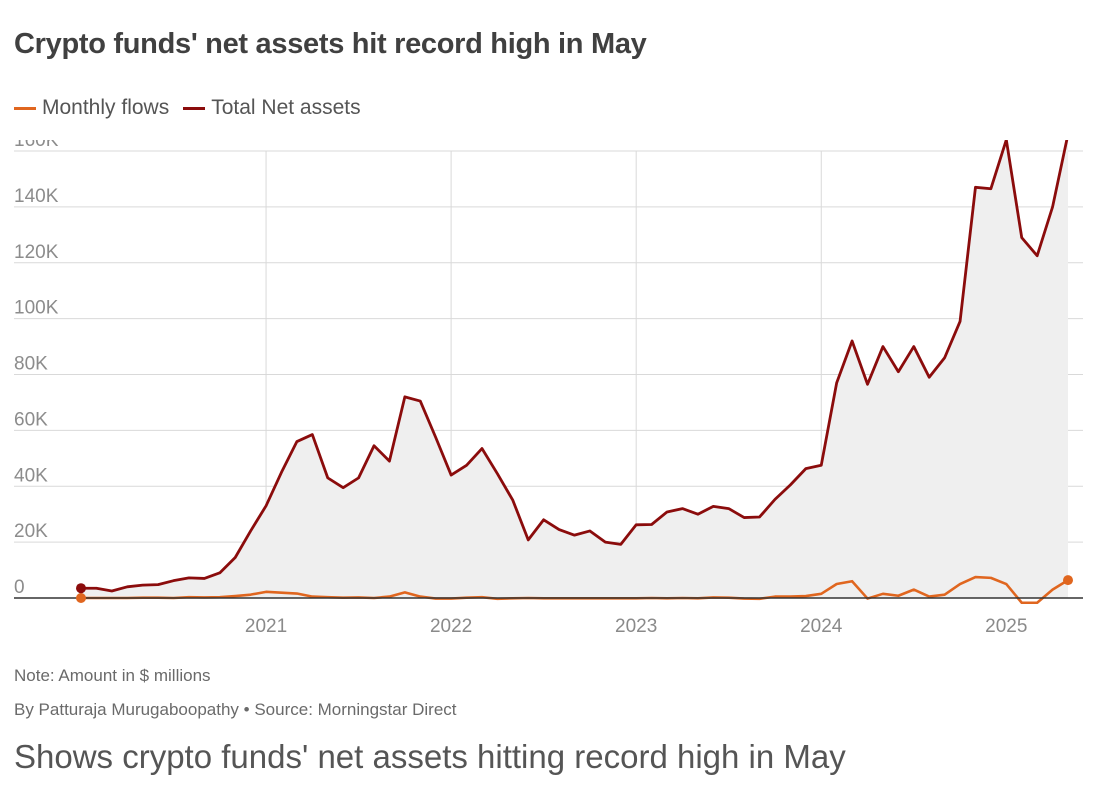 The image size is (1105, 805). What do you see at coordinates (31, 364) in the screenshot?
I see `y-tick-label: 80K` at bounding box center [31, 364].